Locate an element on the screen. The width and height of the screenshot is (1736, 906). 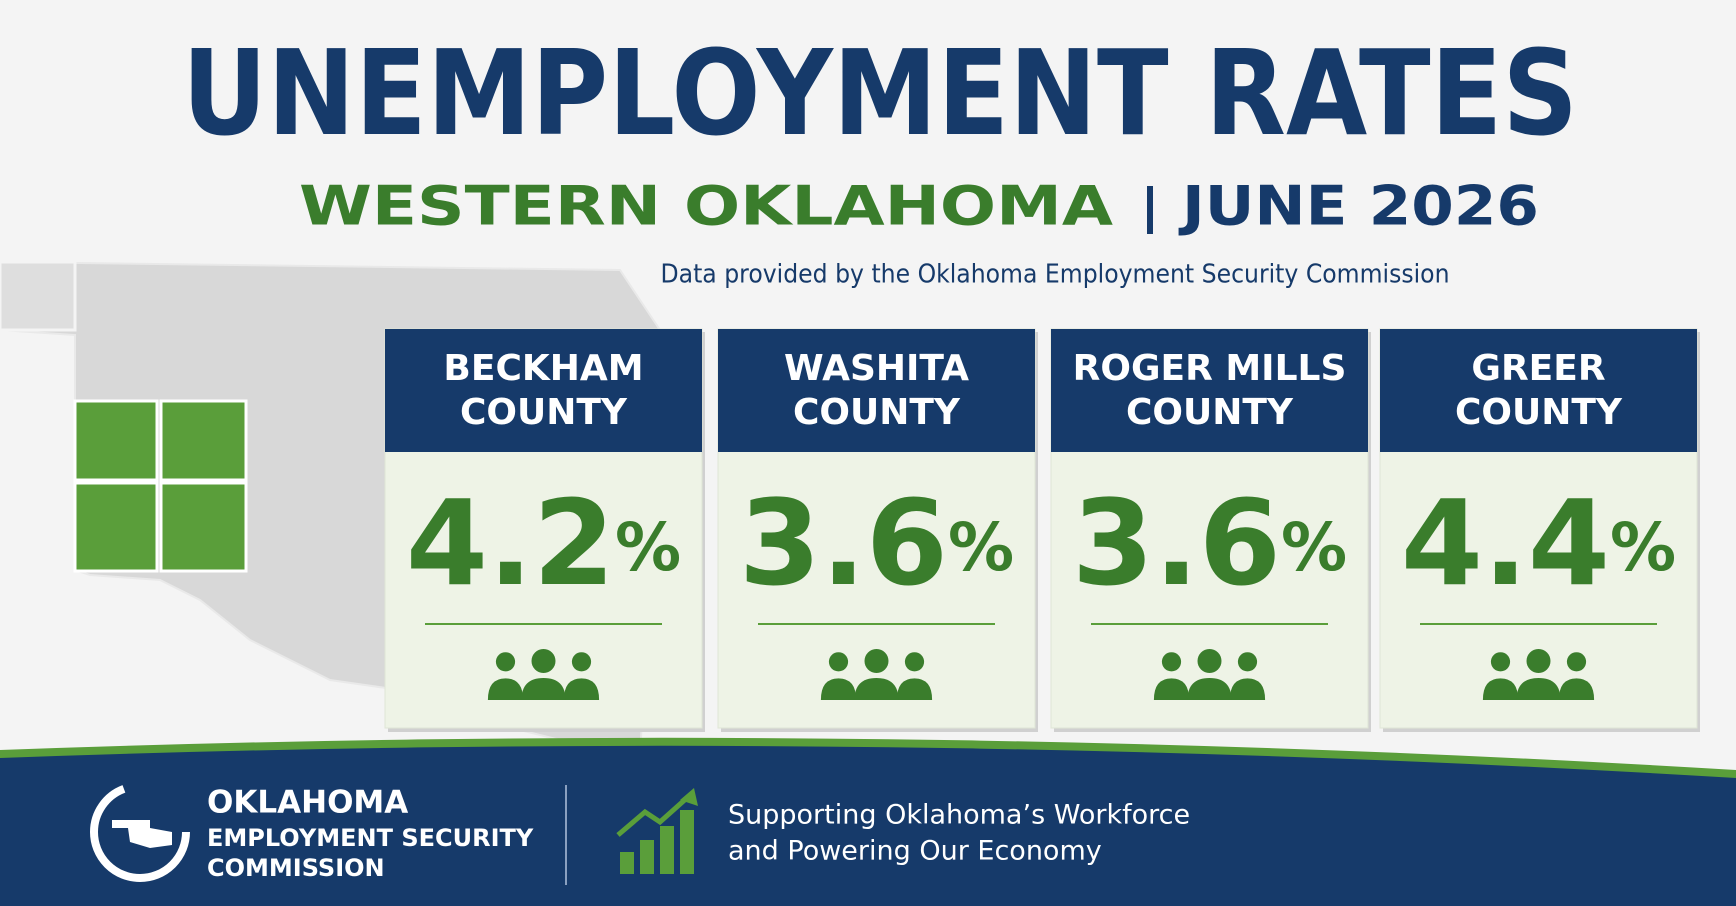
icon-arrow is located at coordinates (653, 816).